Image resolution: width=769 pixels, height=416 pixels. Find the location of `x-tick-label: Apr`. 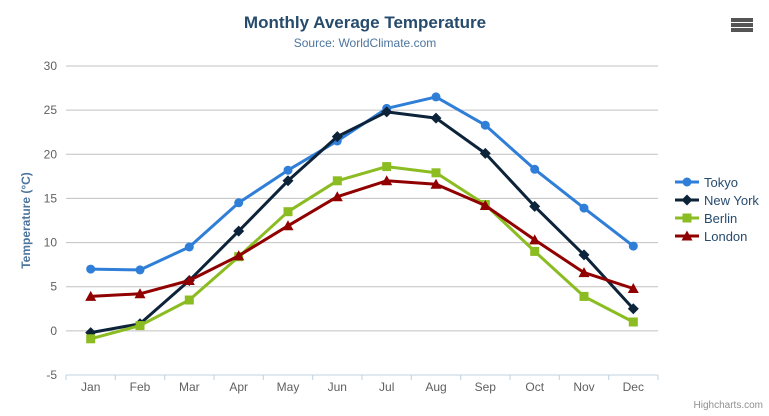

x-tick-label: Apr is located at coordinates (238, 387).